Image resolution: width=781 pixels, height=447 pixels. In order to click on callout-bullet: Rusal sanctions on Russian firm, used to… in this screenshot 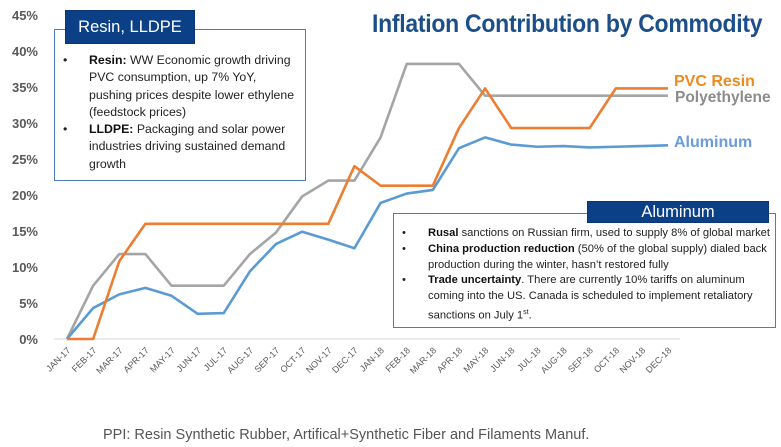, I will do `click(588, 234)`.